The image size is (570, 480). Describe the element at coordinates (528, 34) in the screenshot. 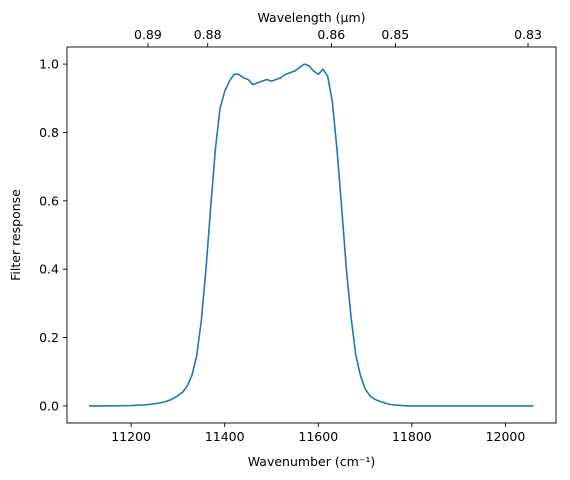

I see `top-tick-label: 0.83` at that location.